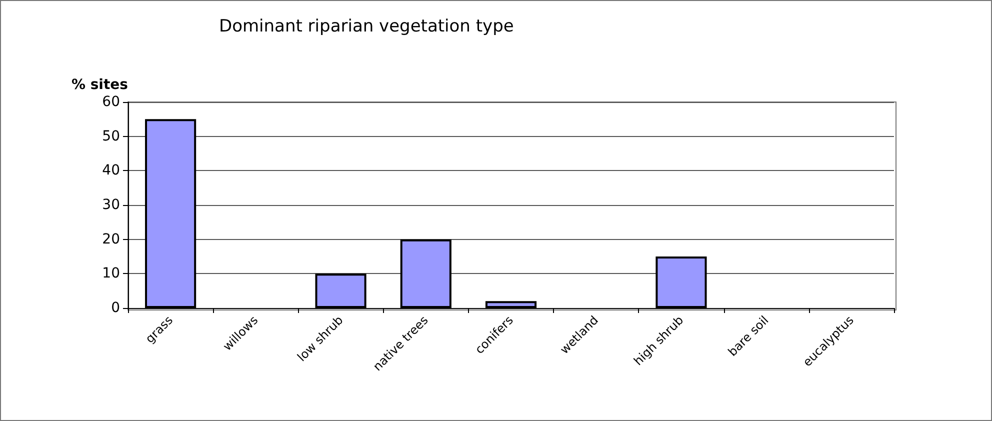 The image size is (992, 421). Describe the element at coordinates (111, 170) in the screenshot. I see `y-tick-label: 40` at that location.